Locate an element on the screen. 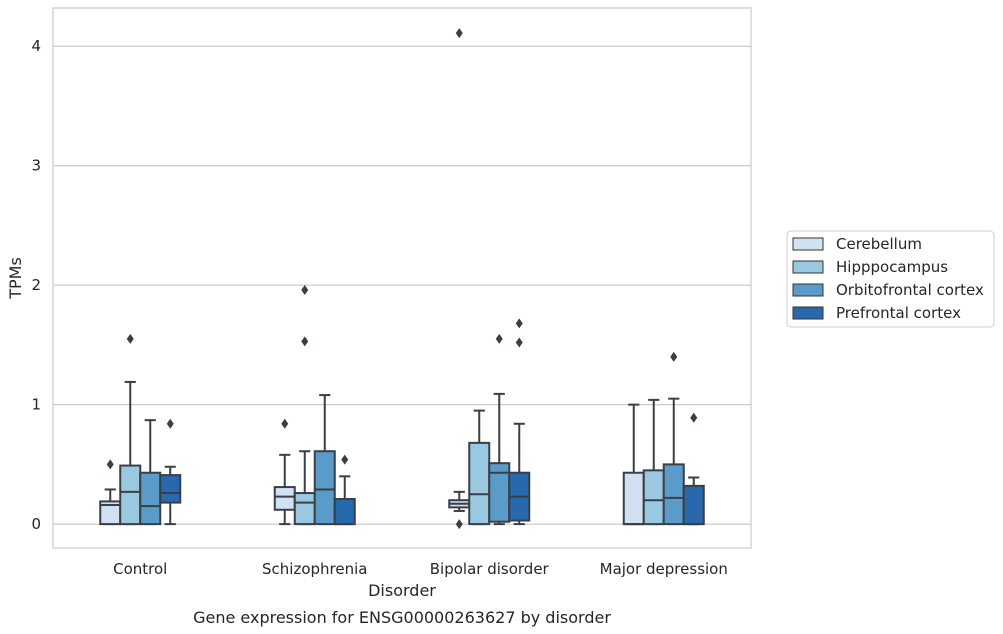  x-tick-label: Schizophrenia is located at coordinates (314, 569).